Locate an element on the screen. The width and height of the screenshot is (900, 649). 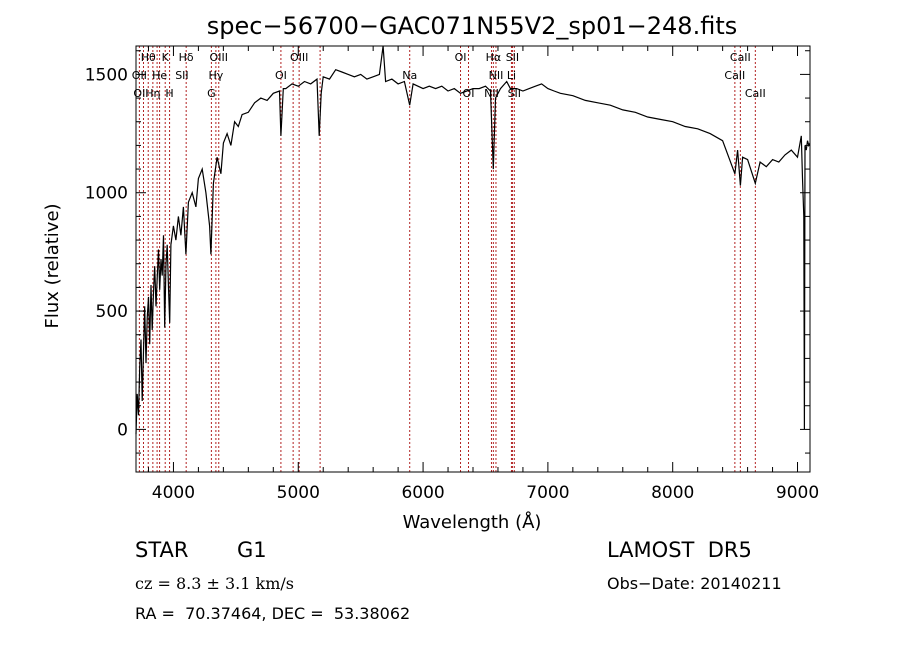
y-tick-label-0: 0 is located at coordinates (122, 430).